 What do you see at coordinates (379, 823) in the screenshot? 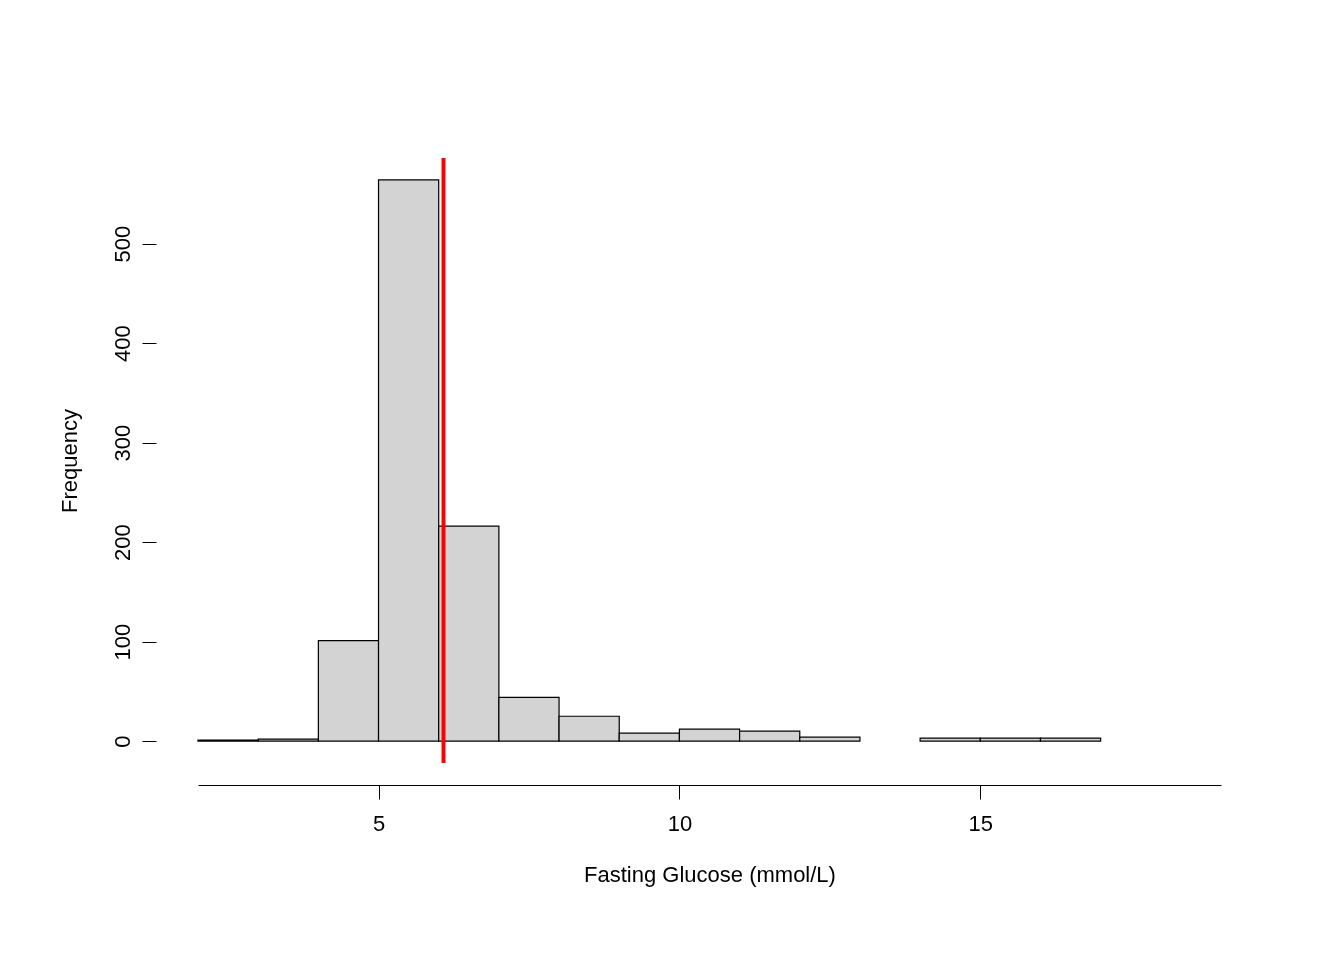
I see `x-tick-label: 5` at bounding box center [379, 823].